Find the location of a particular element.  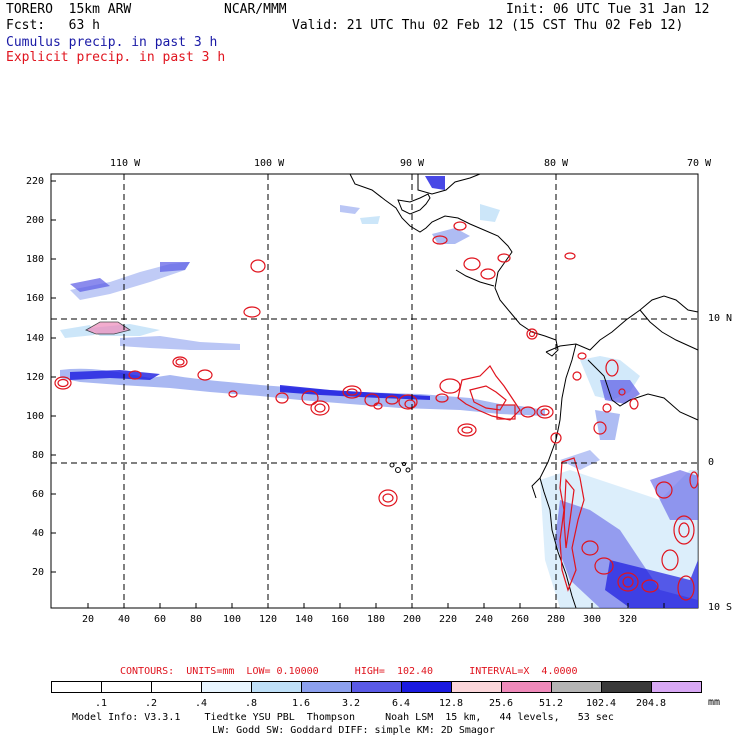

left-tick-label: 180 is located at coordinates (35, 259).